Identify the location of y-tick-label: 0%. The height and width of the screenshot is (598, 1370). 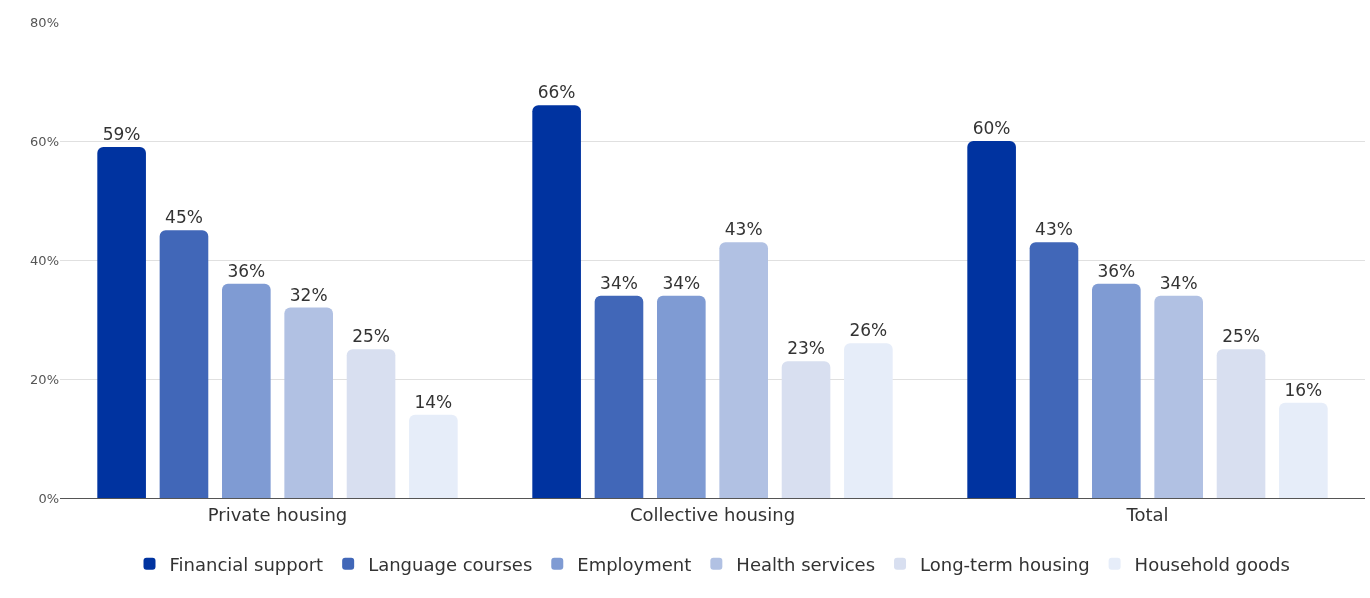
(48, 498).